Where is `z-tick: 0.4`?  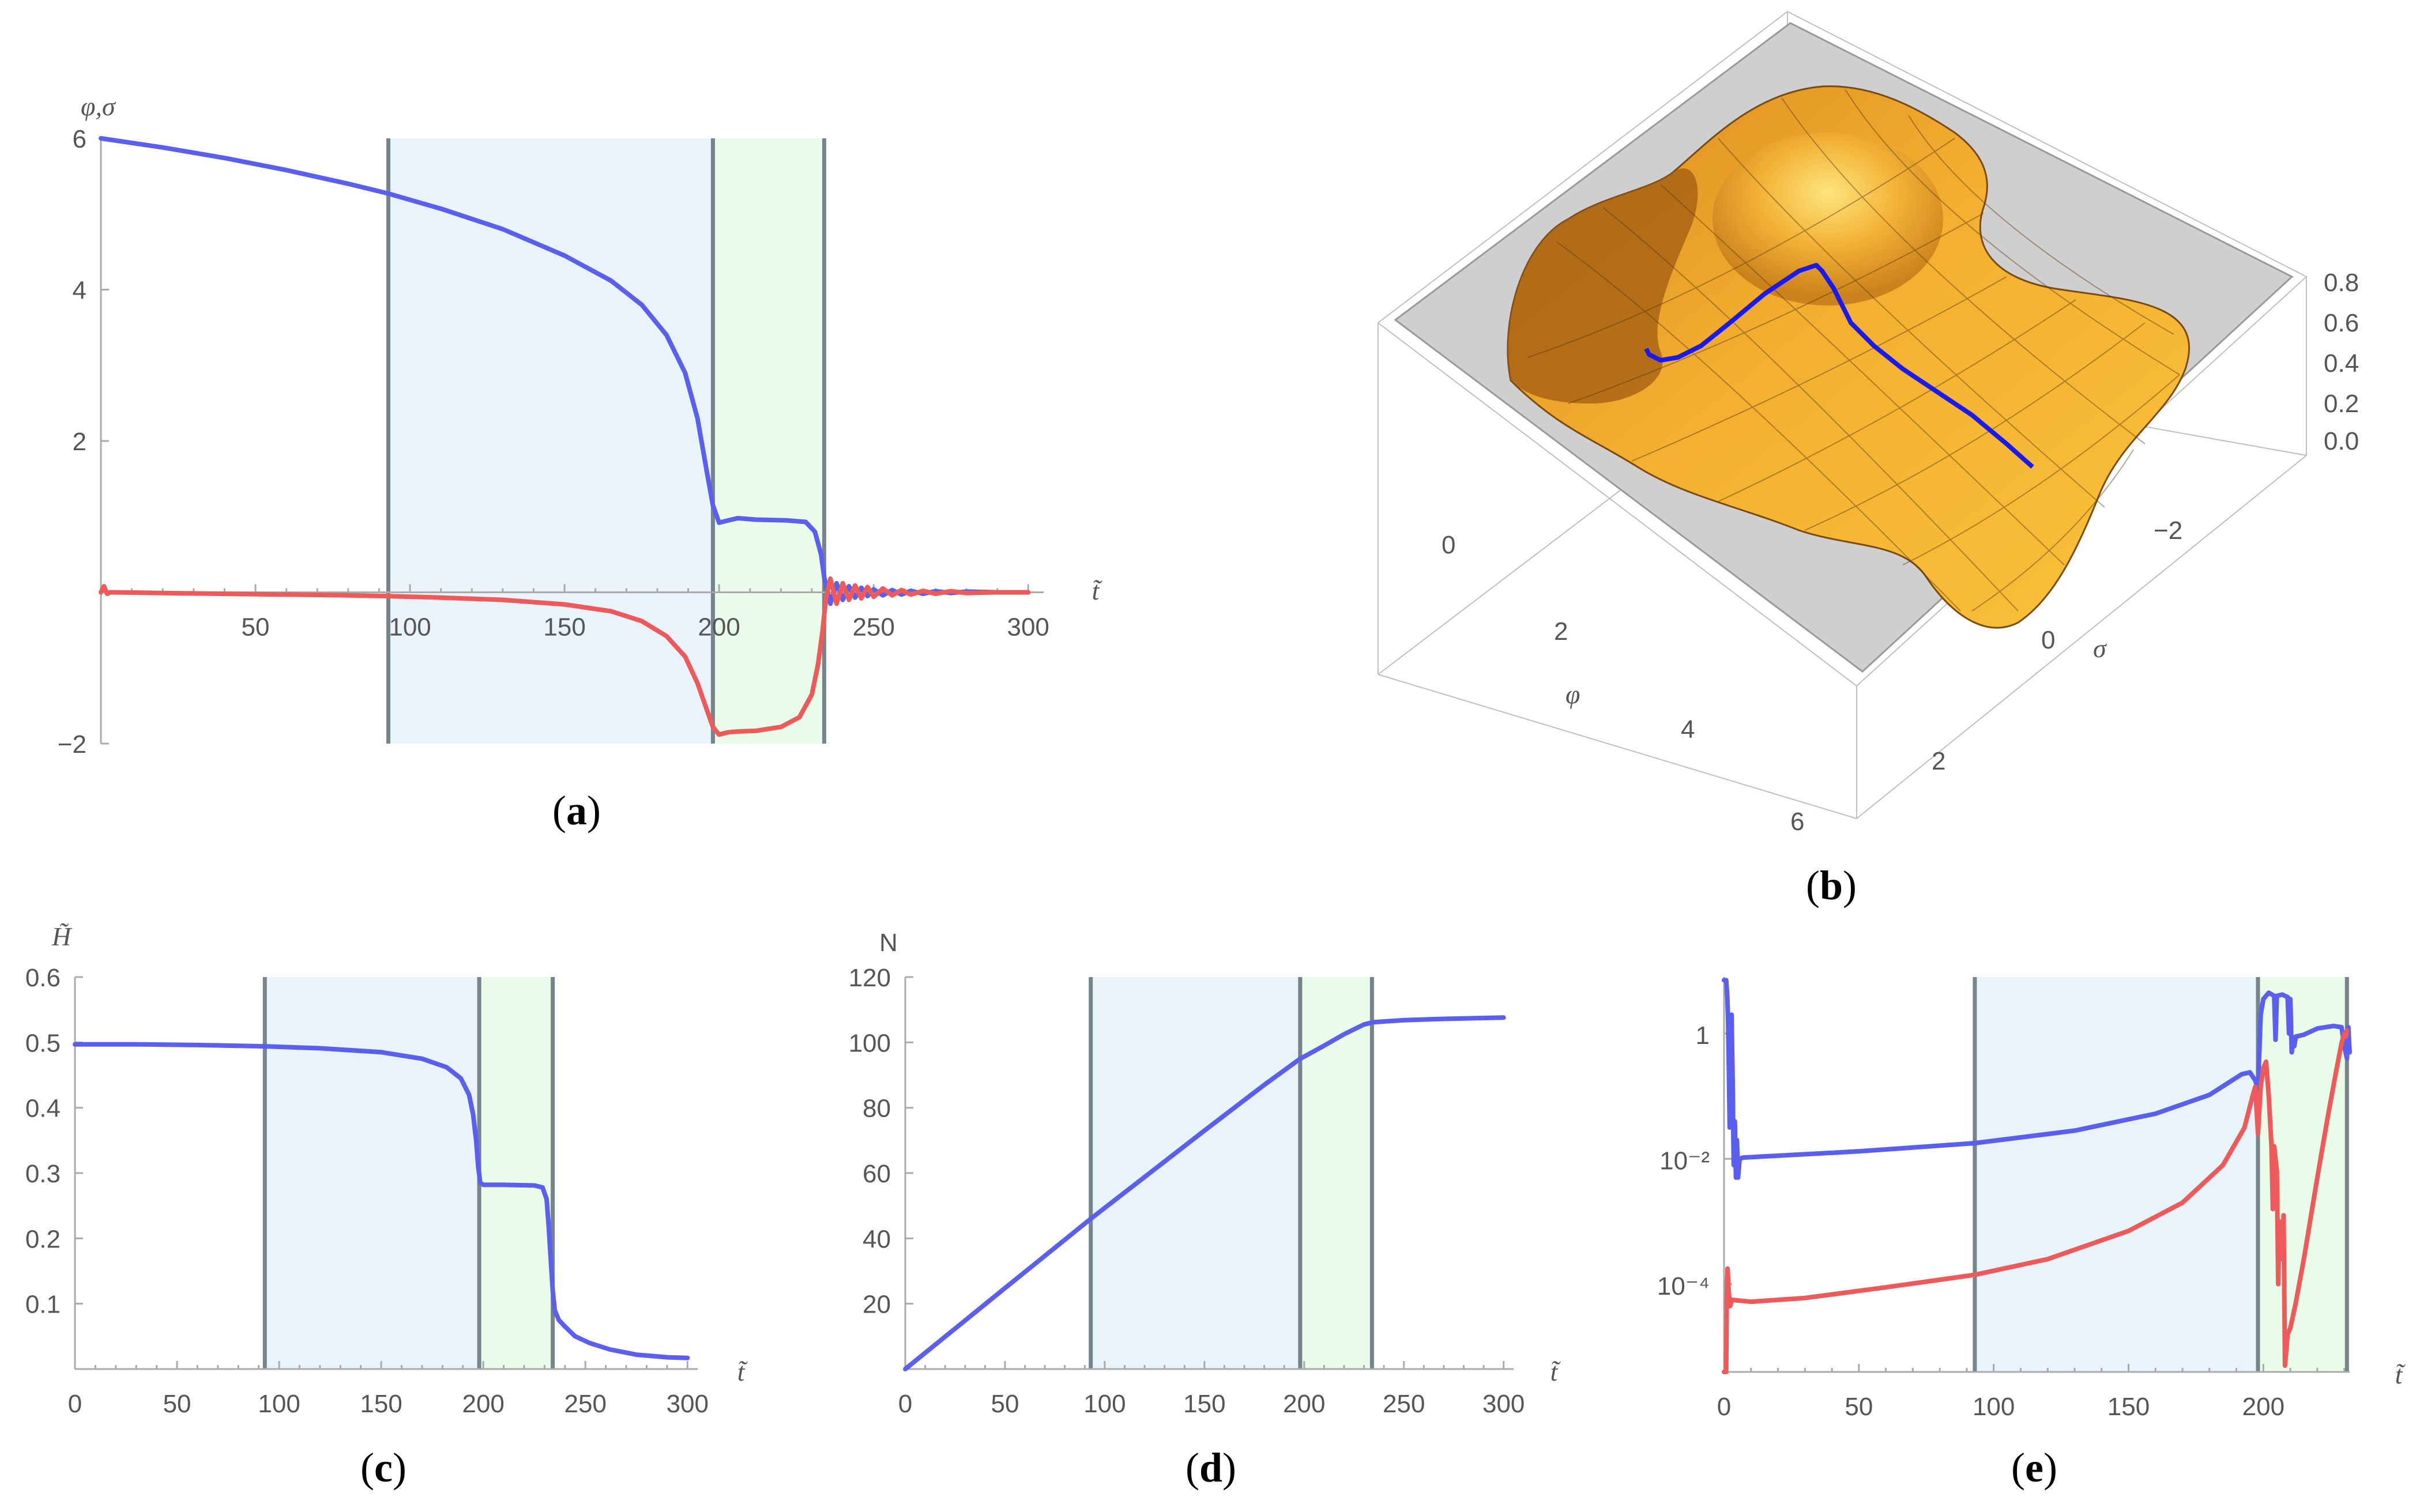 z-tick: 0.4 is located at coordinates (2341, 363).